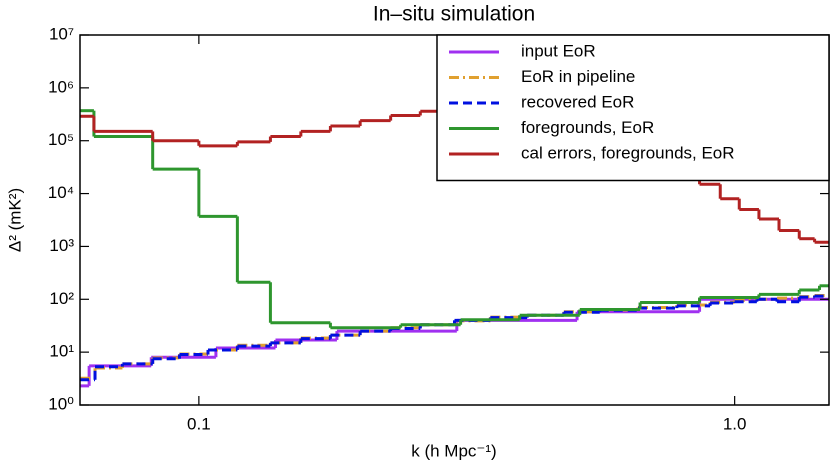 This screenshot has height=468, width=830. Describe the element at coordinates (587, 127) in the screenshot. I see `legend-label: foregrounds, EoR` at that location.